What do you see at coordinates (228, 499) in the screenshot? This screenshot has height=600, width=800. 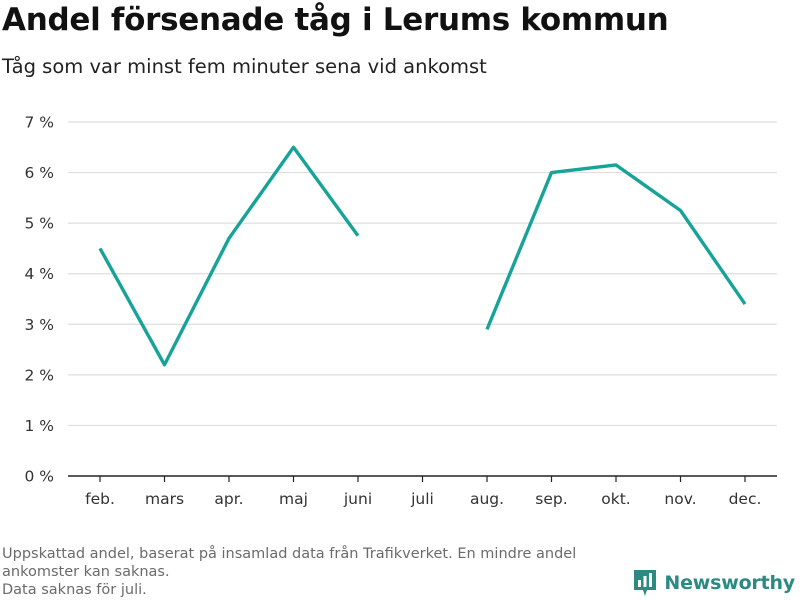 I see `x-tick-label: apr.` at bounding box center [228, 499].